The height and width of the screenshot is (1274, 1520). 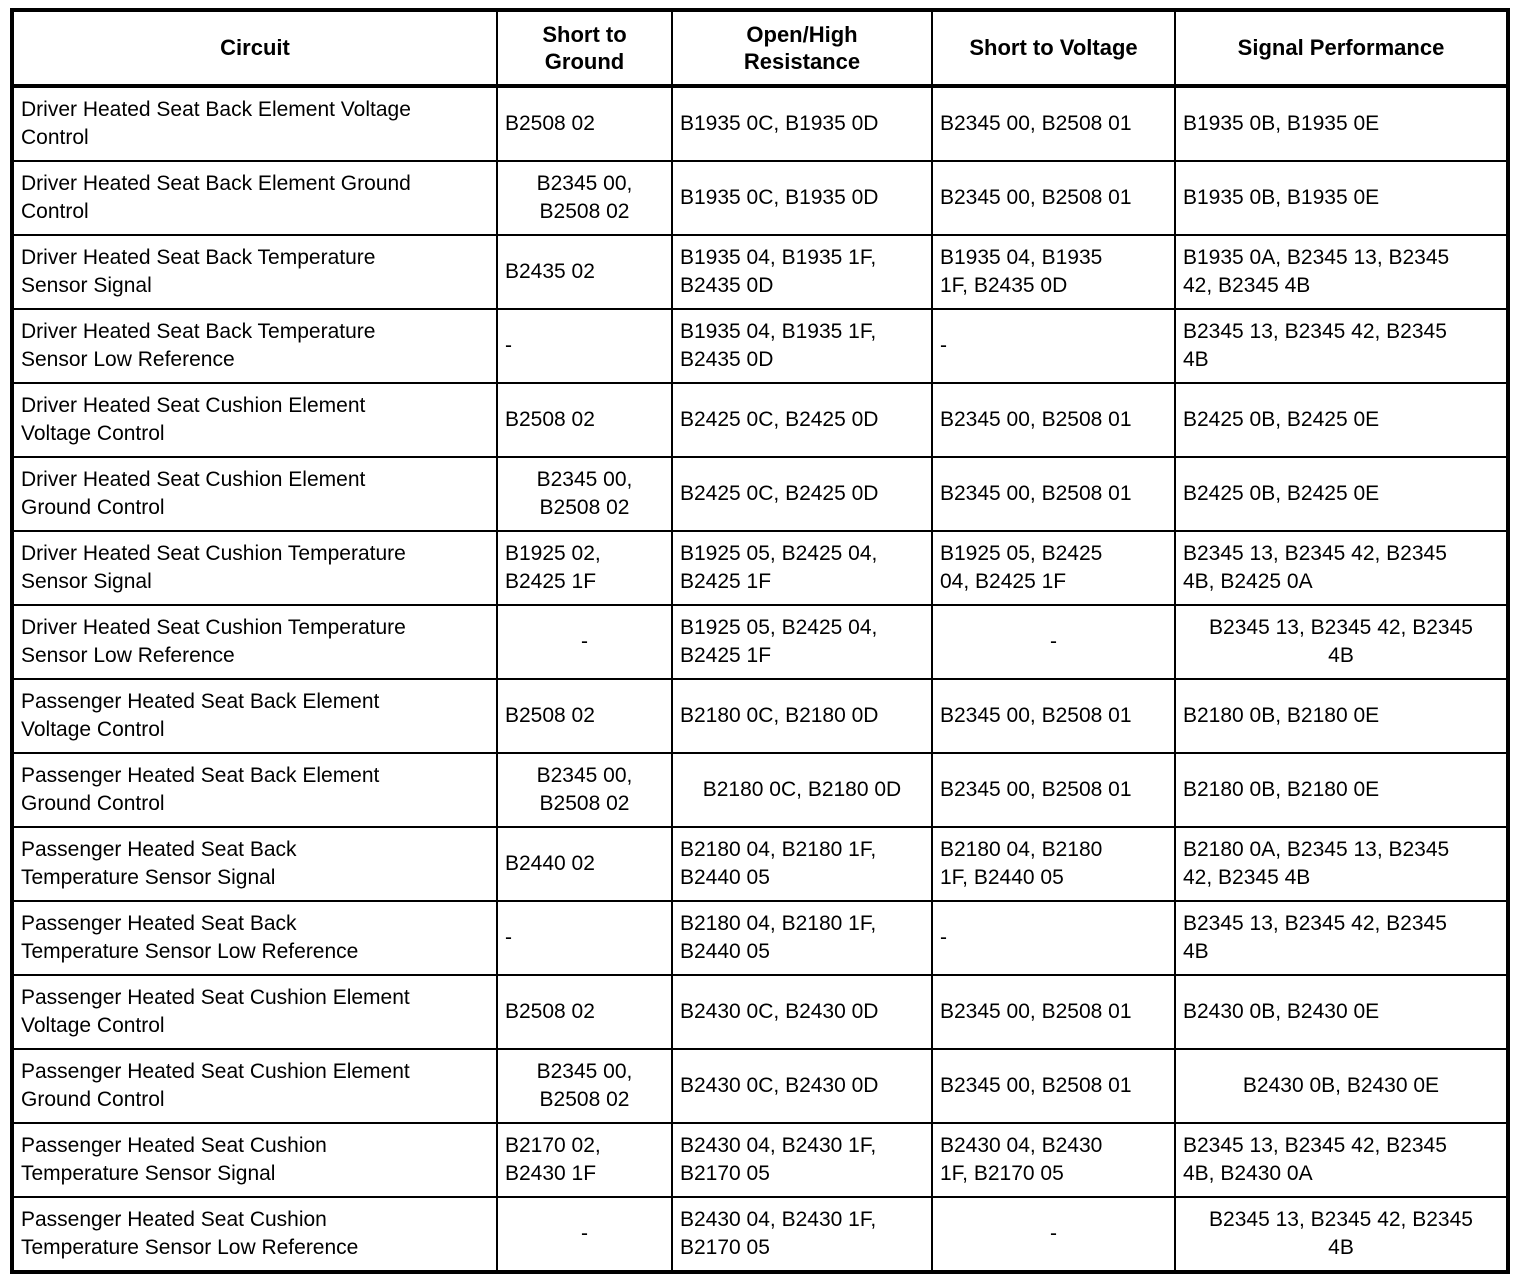 I want to click on signal-performance-cell: B1935 0A, B2345 13, B2345 42, B2345 4B, so click(x=1341, y=272).